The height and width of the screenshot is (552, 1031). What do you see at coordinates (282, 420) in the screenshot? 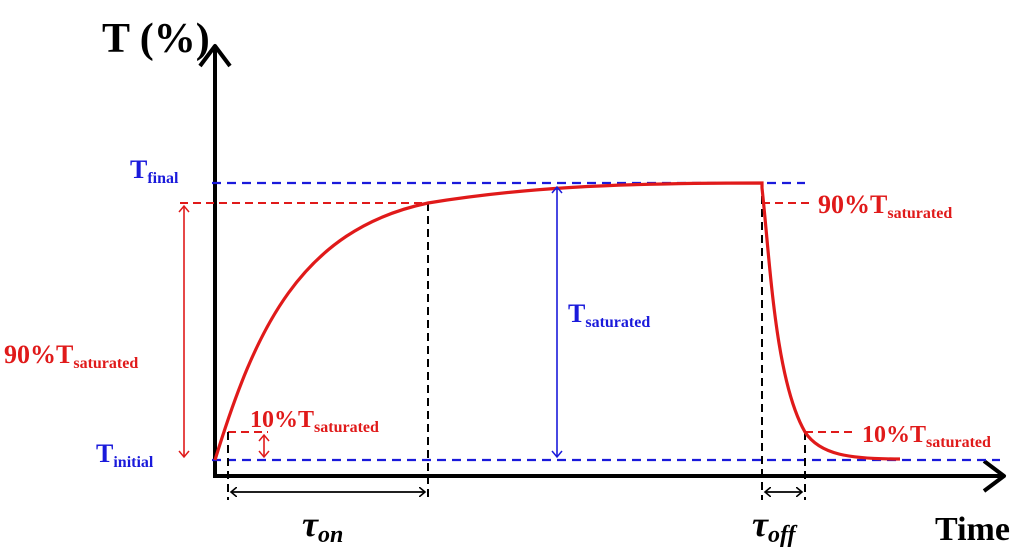
I see `rise-small-main: 10%T` at bounding box center [282, 420].